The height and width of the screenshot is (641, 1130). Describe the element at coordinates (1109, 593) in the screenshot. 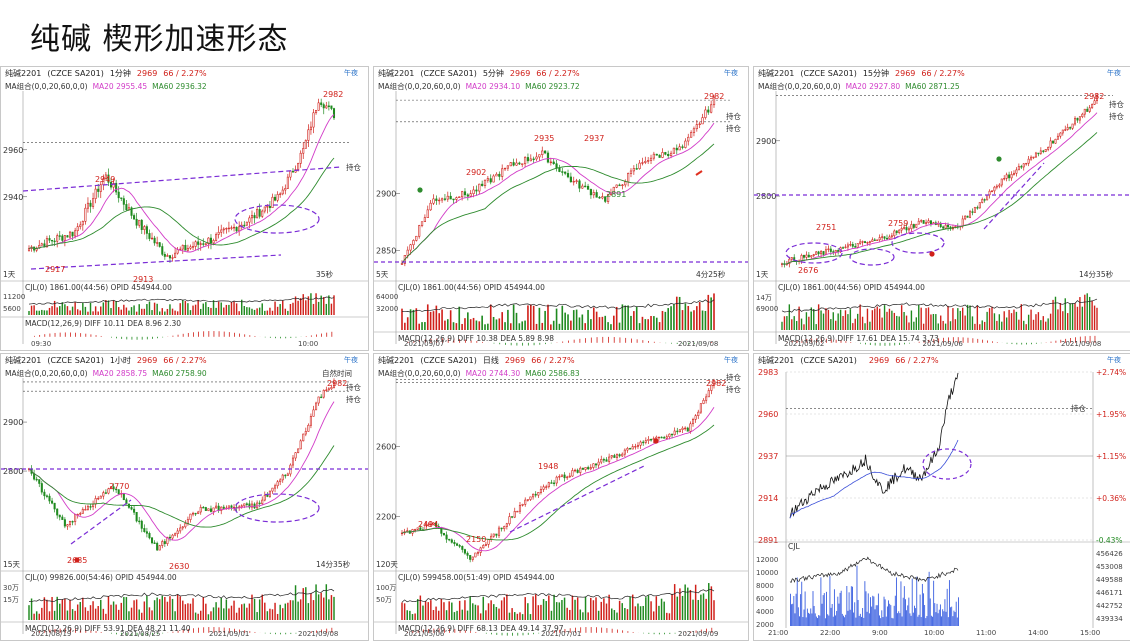

I see `open-interest-axis-label: 446171` at that location.